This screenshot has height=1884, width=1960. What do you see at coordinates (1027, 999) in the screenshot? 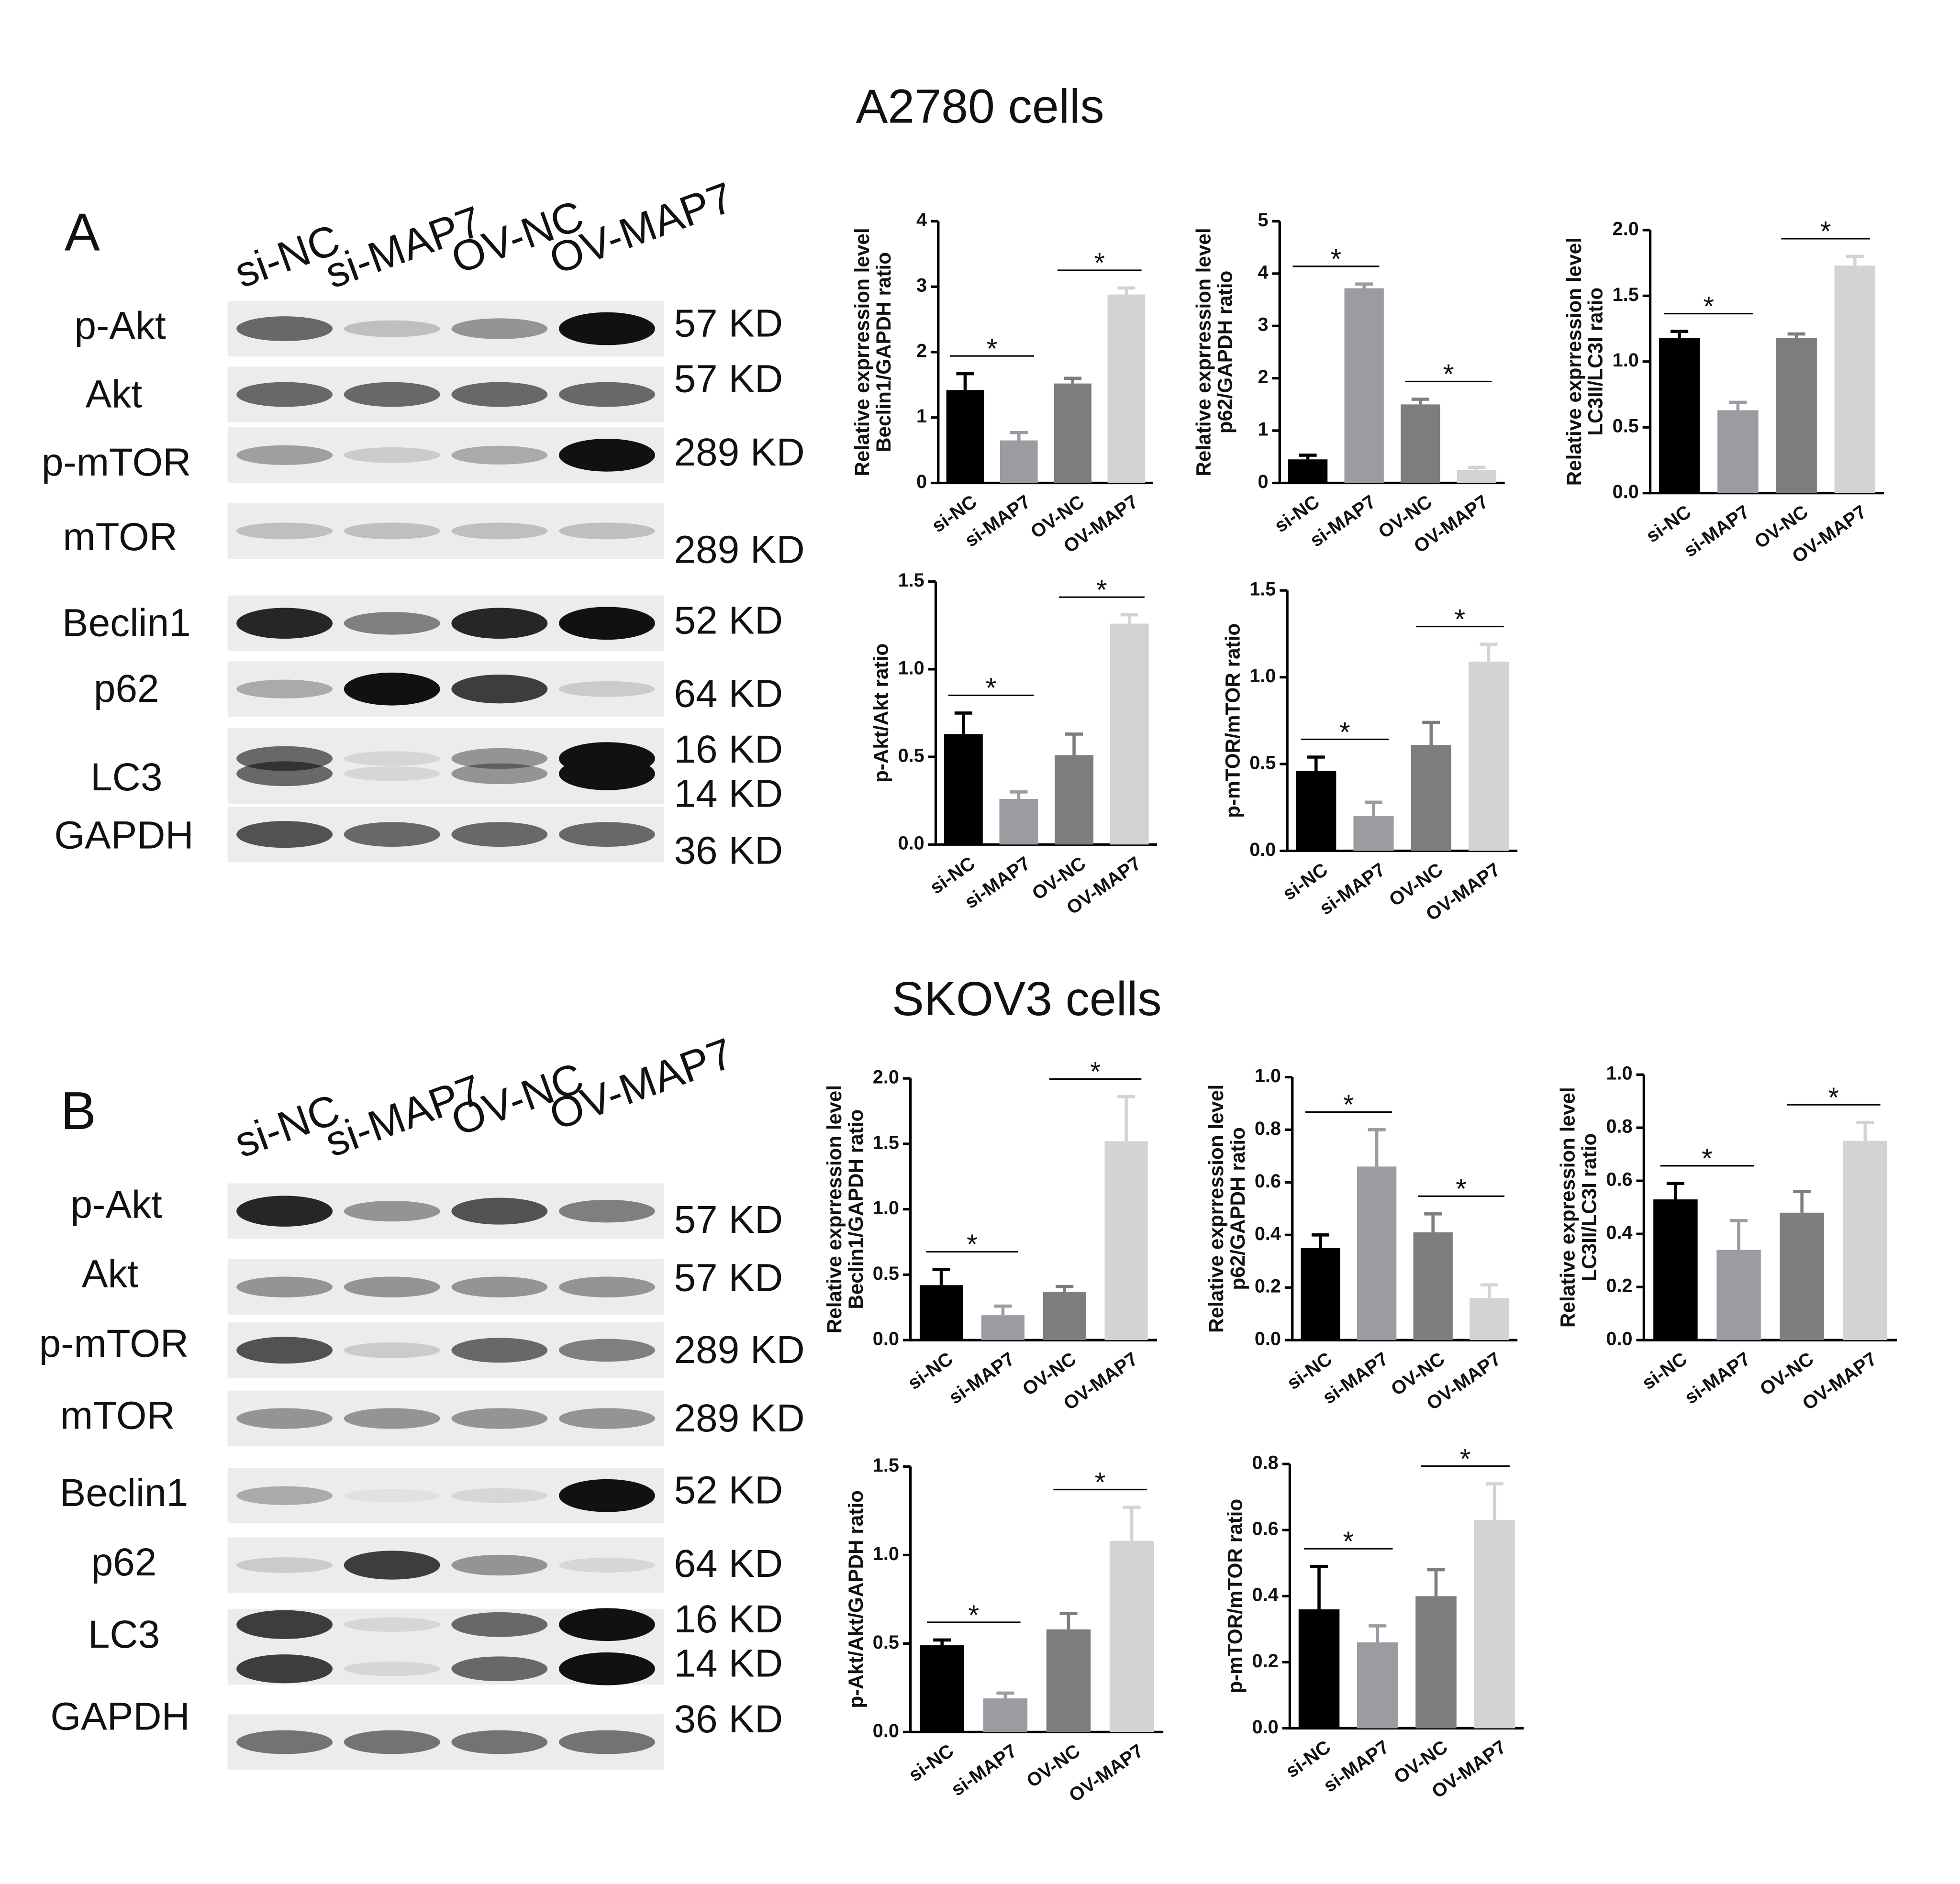
I see `panel-title: SKOV3 cells` at bounding box center [1027, 999].